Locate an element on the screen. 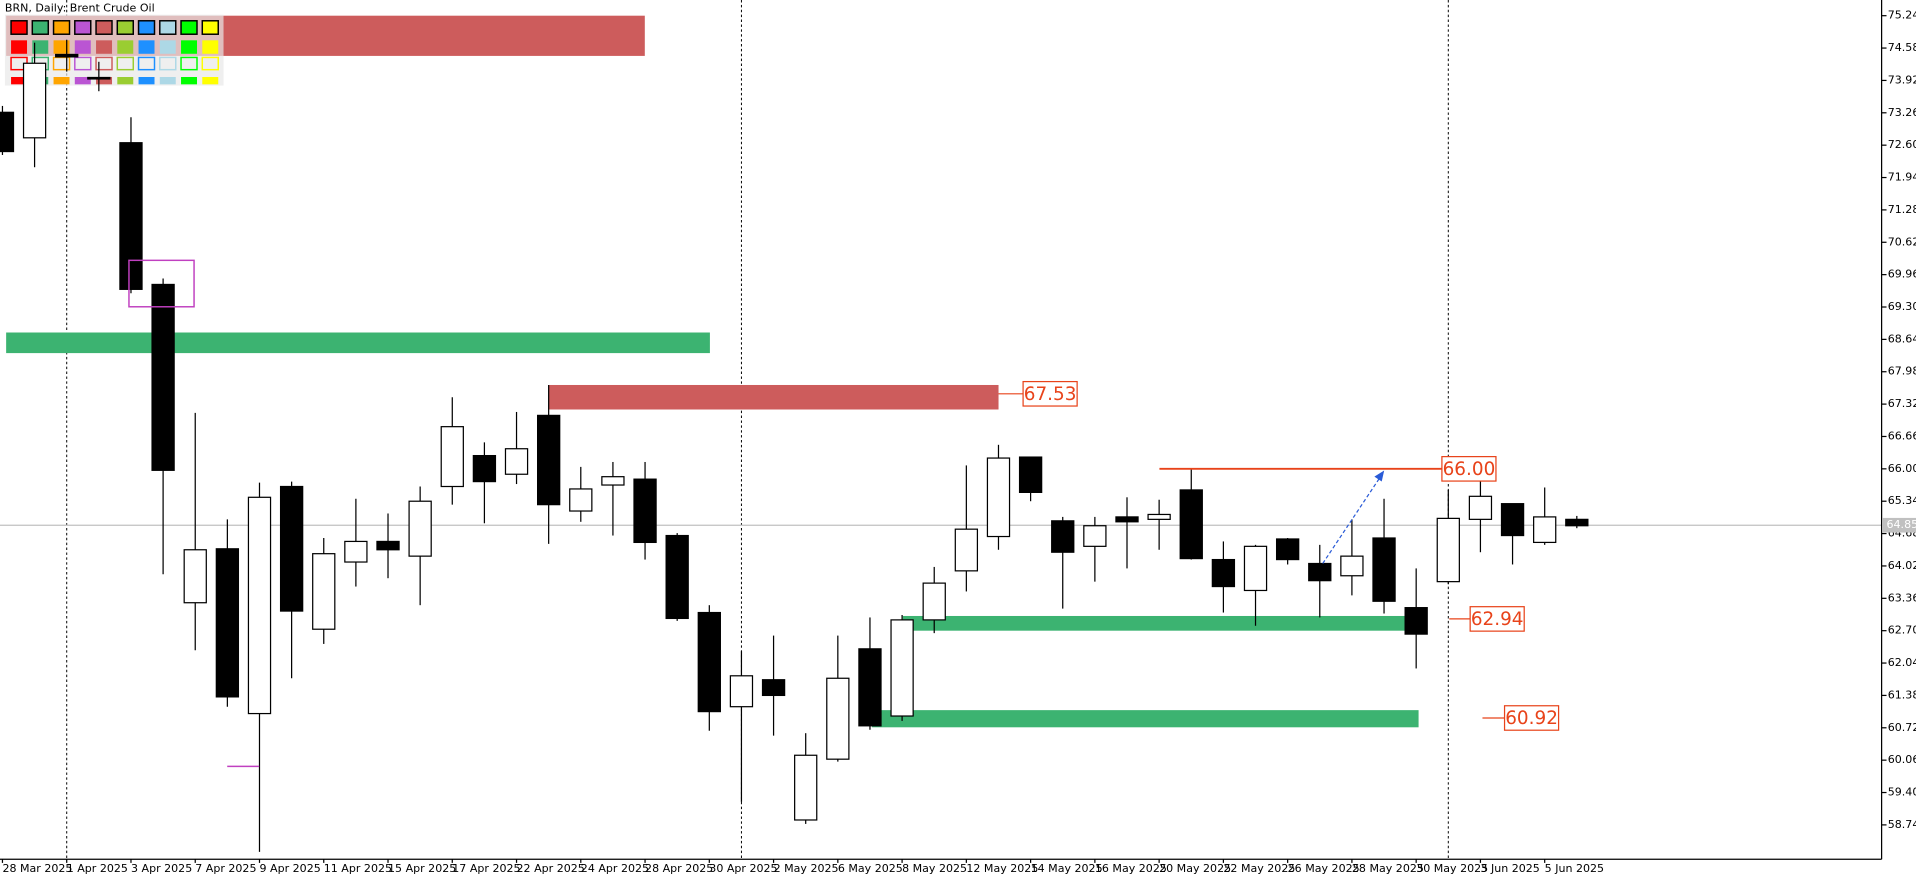  y-tick-label: 71.94 is located at coordinates (1902, 177).